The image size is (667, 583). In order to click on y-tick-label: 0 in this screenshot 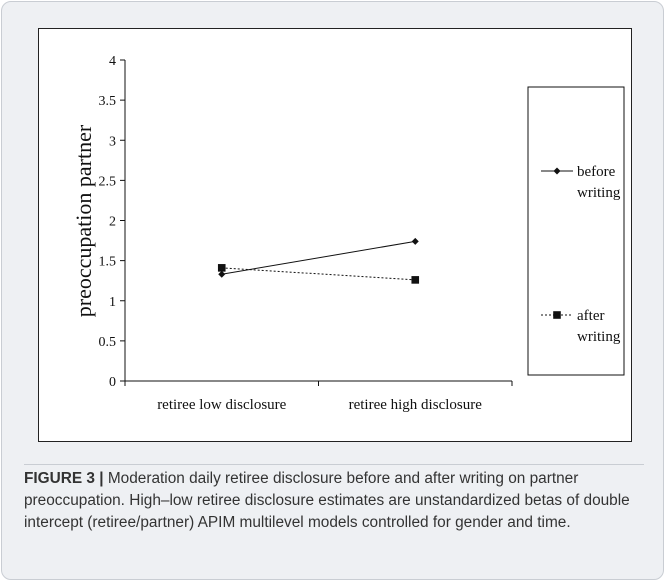, I will do `click(112, 382)`.